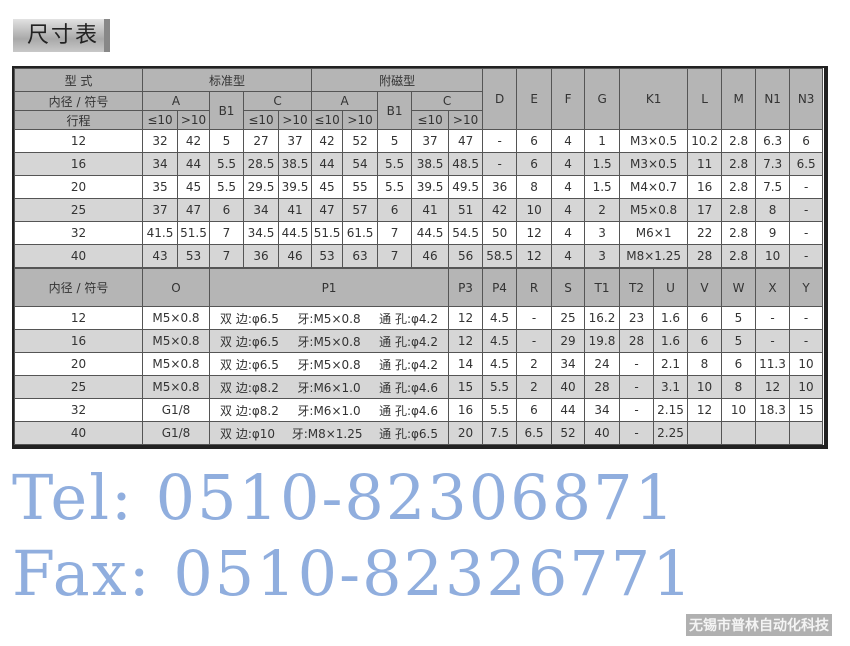 The width and height of the screenshot is (850, 646). Describe the element at coordinates (738, 341) in the screenshot. I see `value-cell: 5` at that location.